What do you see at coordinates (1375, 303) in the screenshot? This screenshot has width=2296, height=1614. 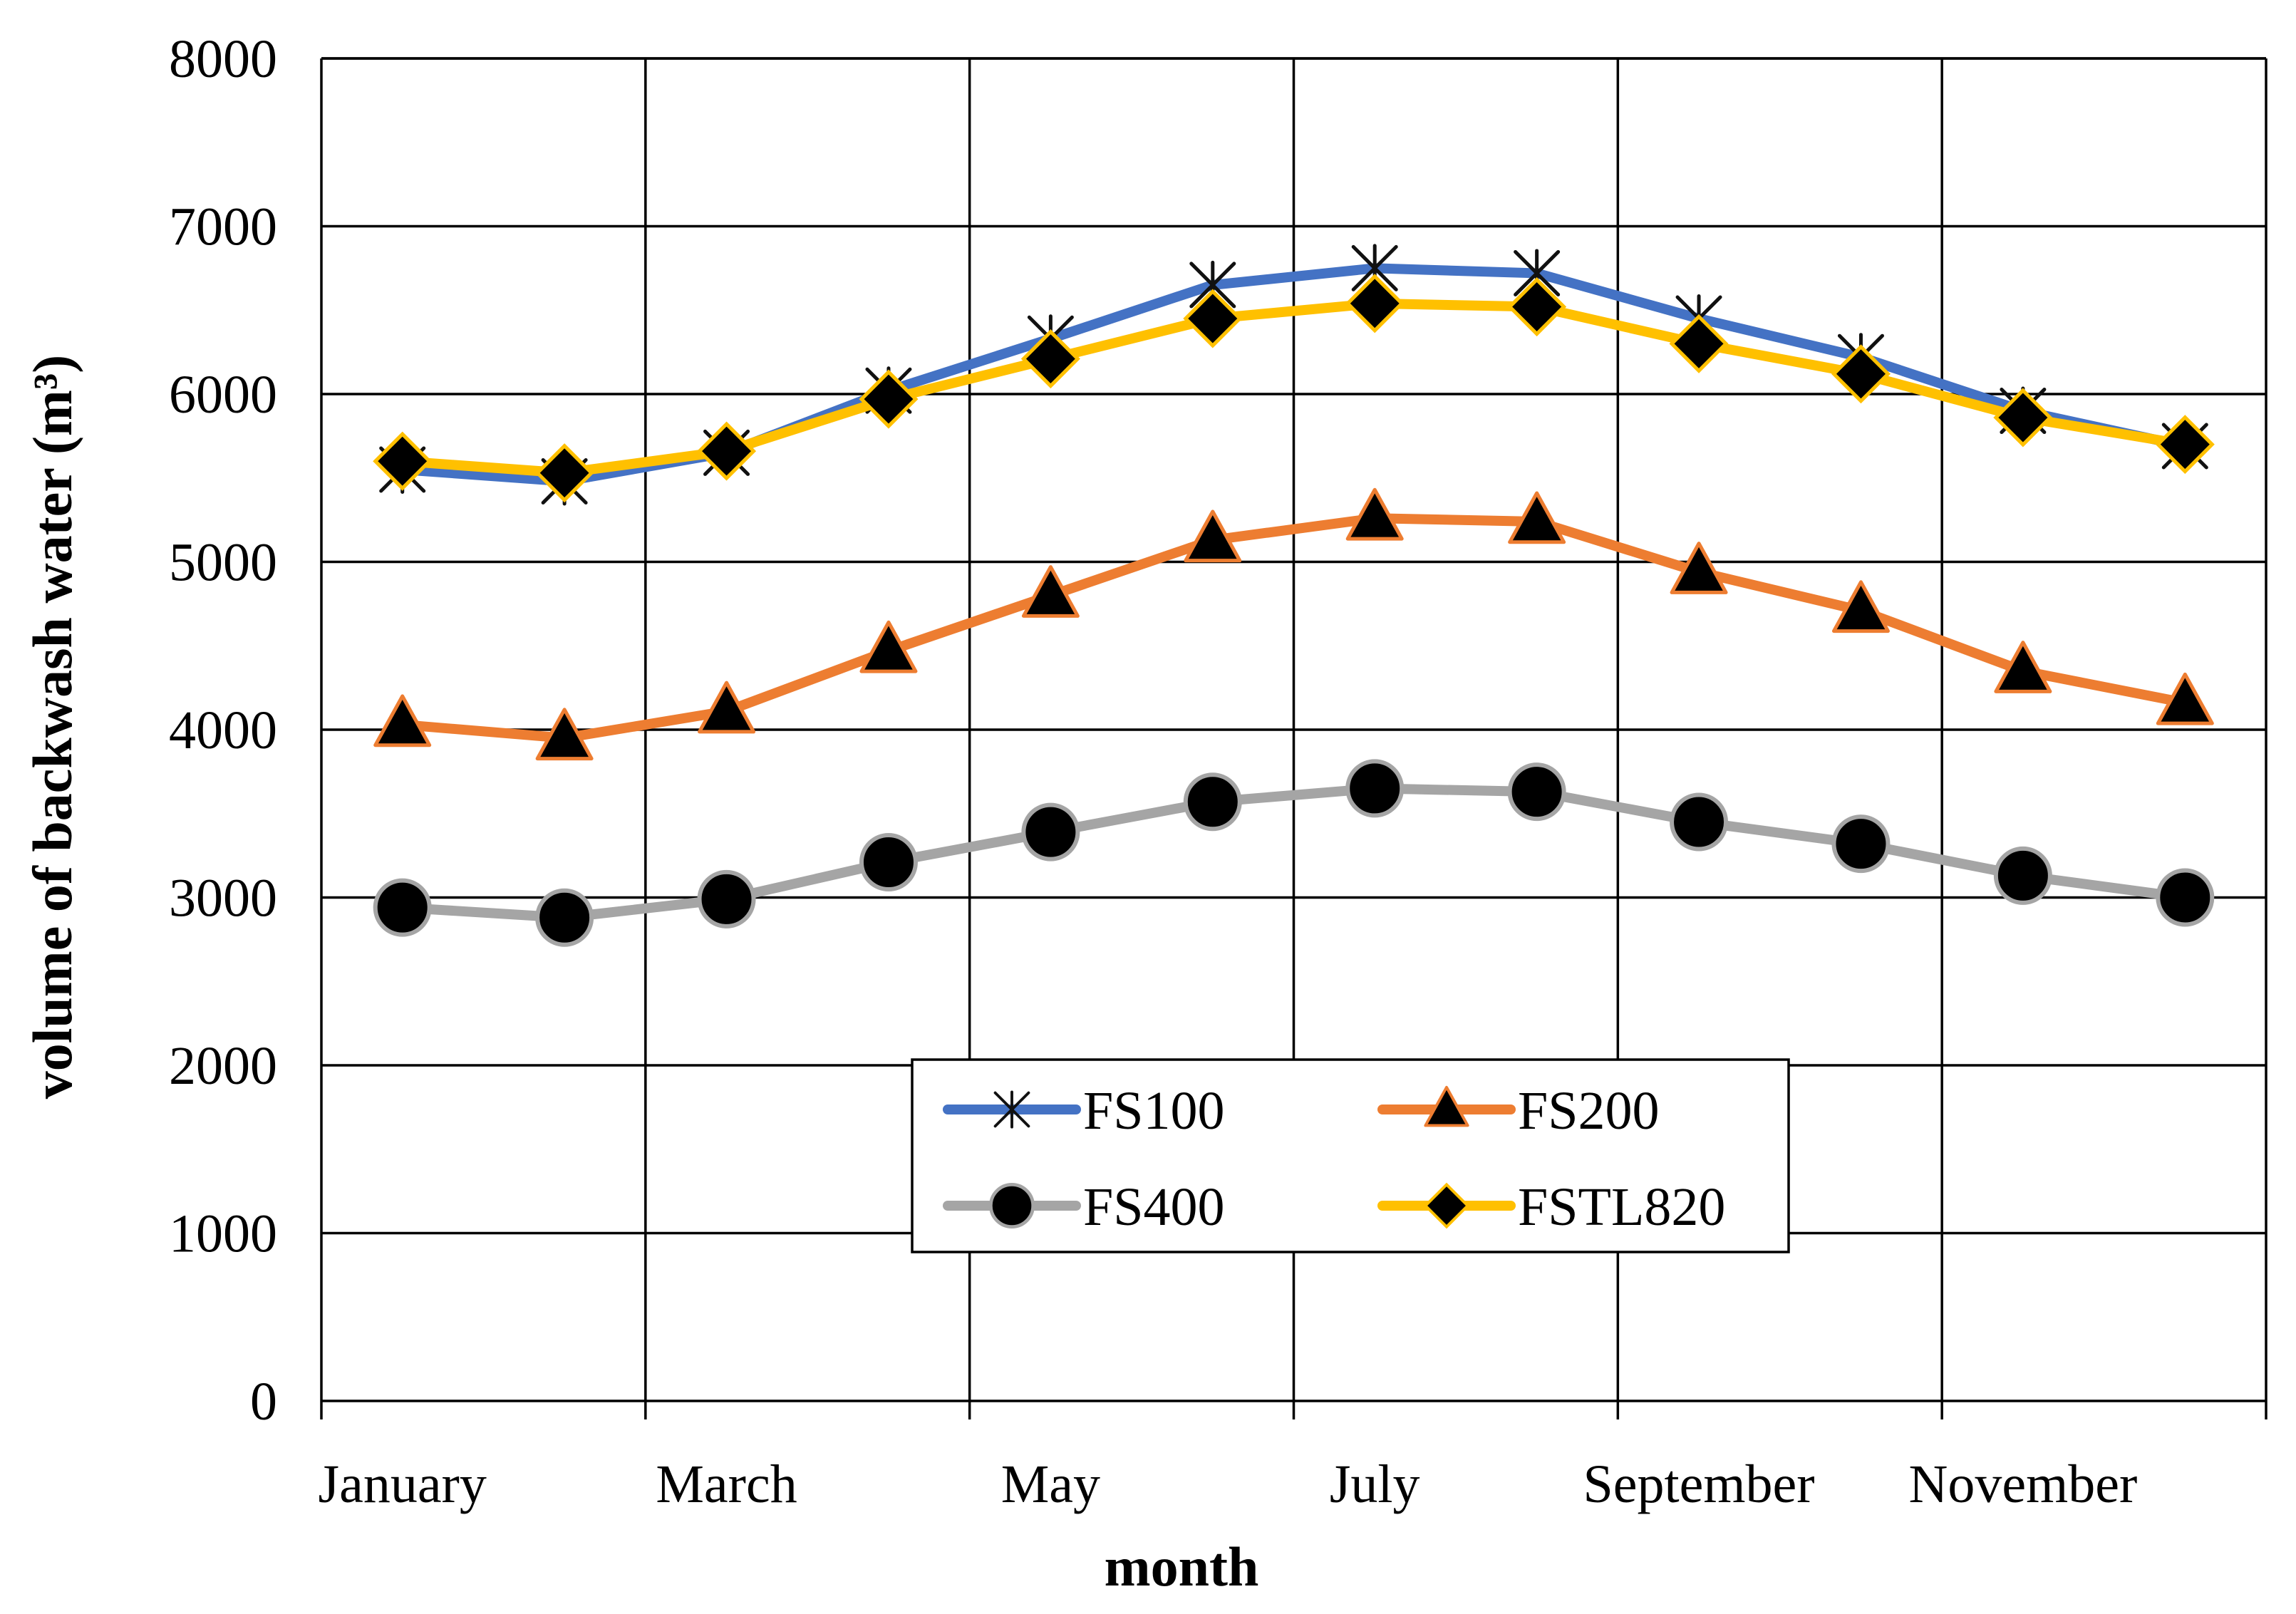 I see `data-point-fstl820-july` at bounding box center [1375, 303].